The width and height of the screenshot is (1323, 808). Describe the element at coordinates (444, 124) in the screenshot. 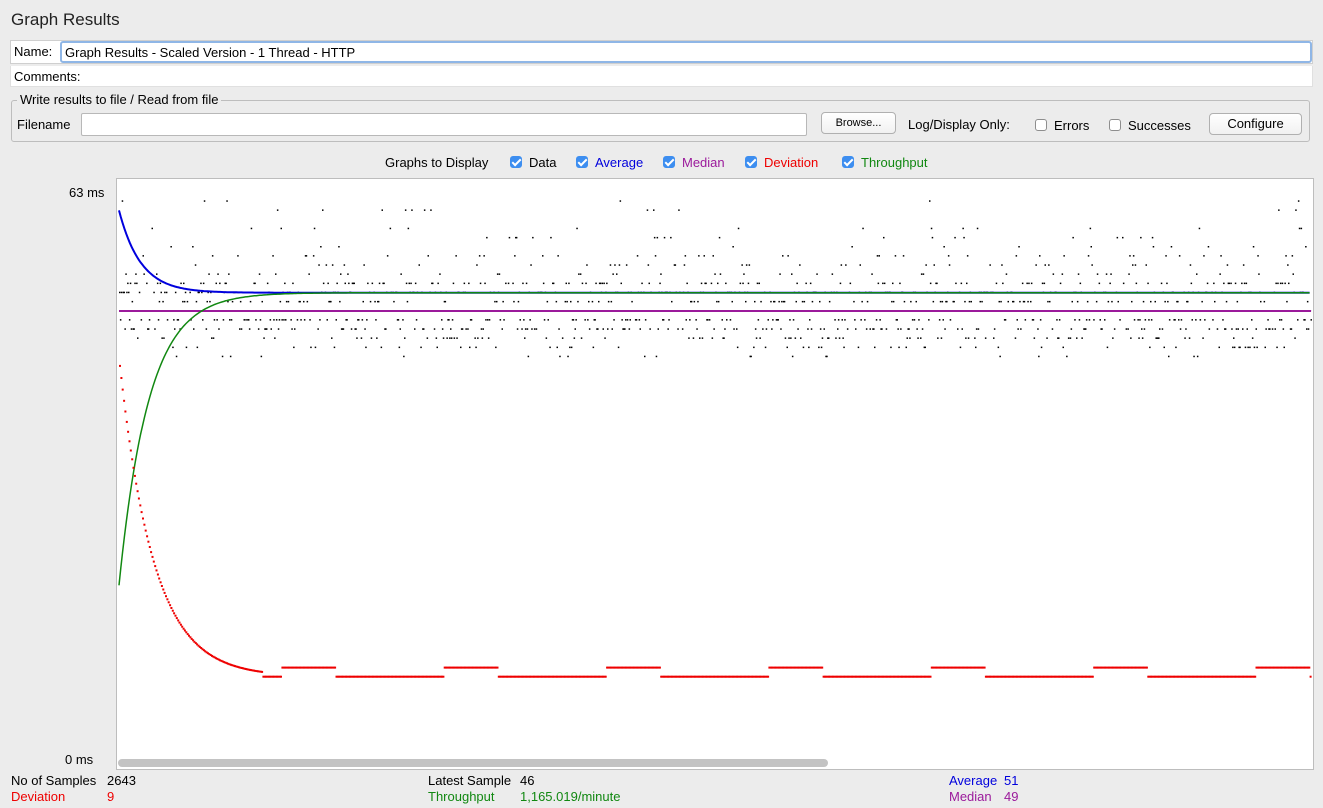

I see `filename-input` at that location.